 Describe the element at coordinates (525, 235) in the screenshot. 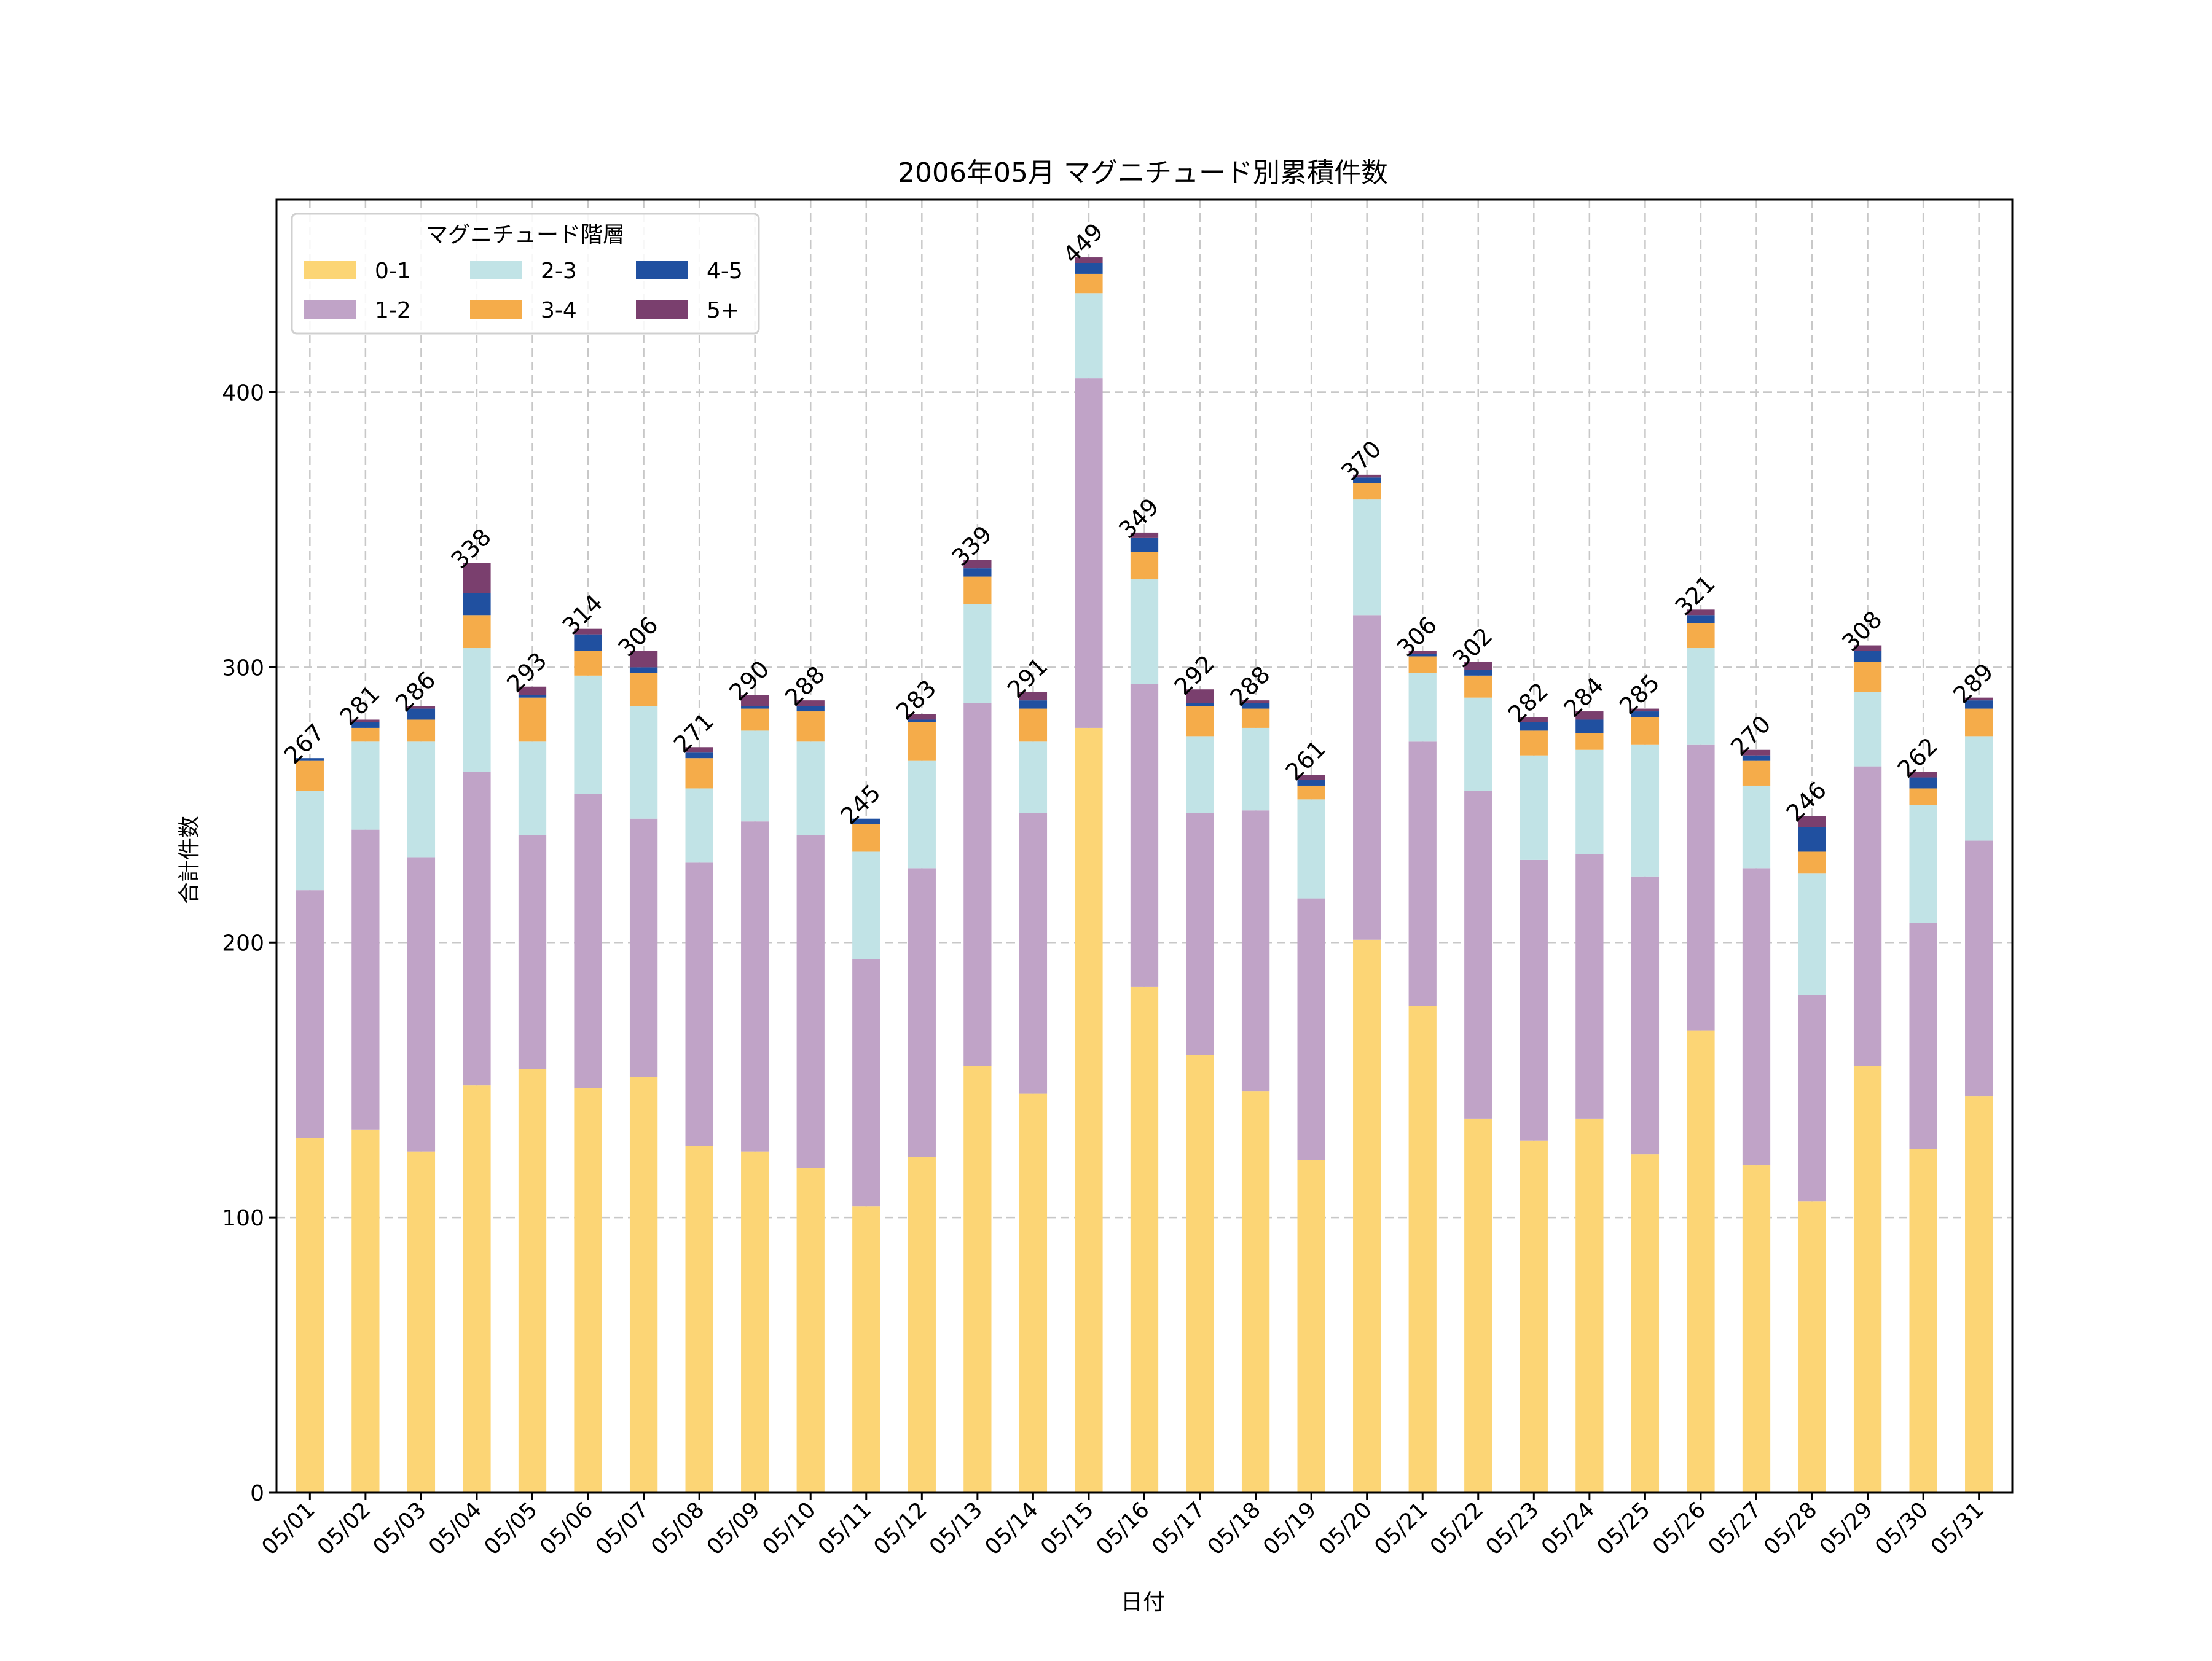

I see `legend-title: マグニチュード階層` at that location.